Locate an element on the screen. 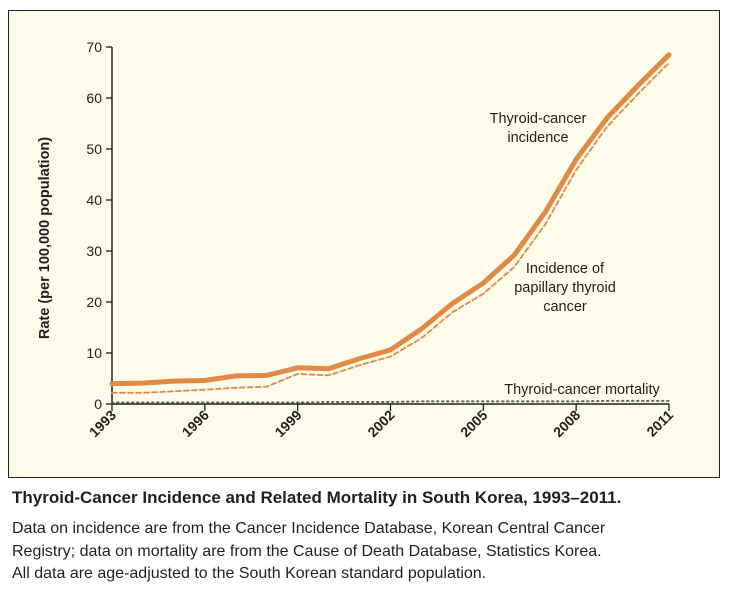  y-tick-label: 70 is located at coordinates (94, 47).